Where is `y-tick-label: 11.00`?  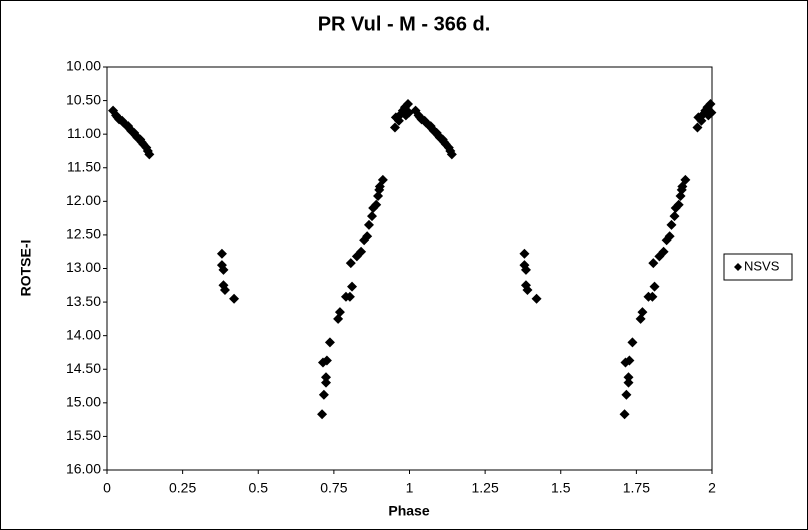
y-tick-label: 11.00 is located at coordinates (84, 133).